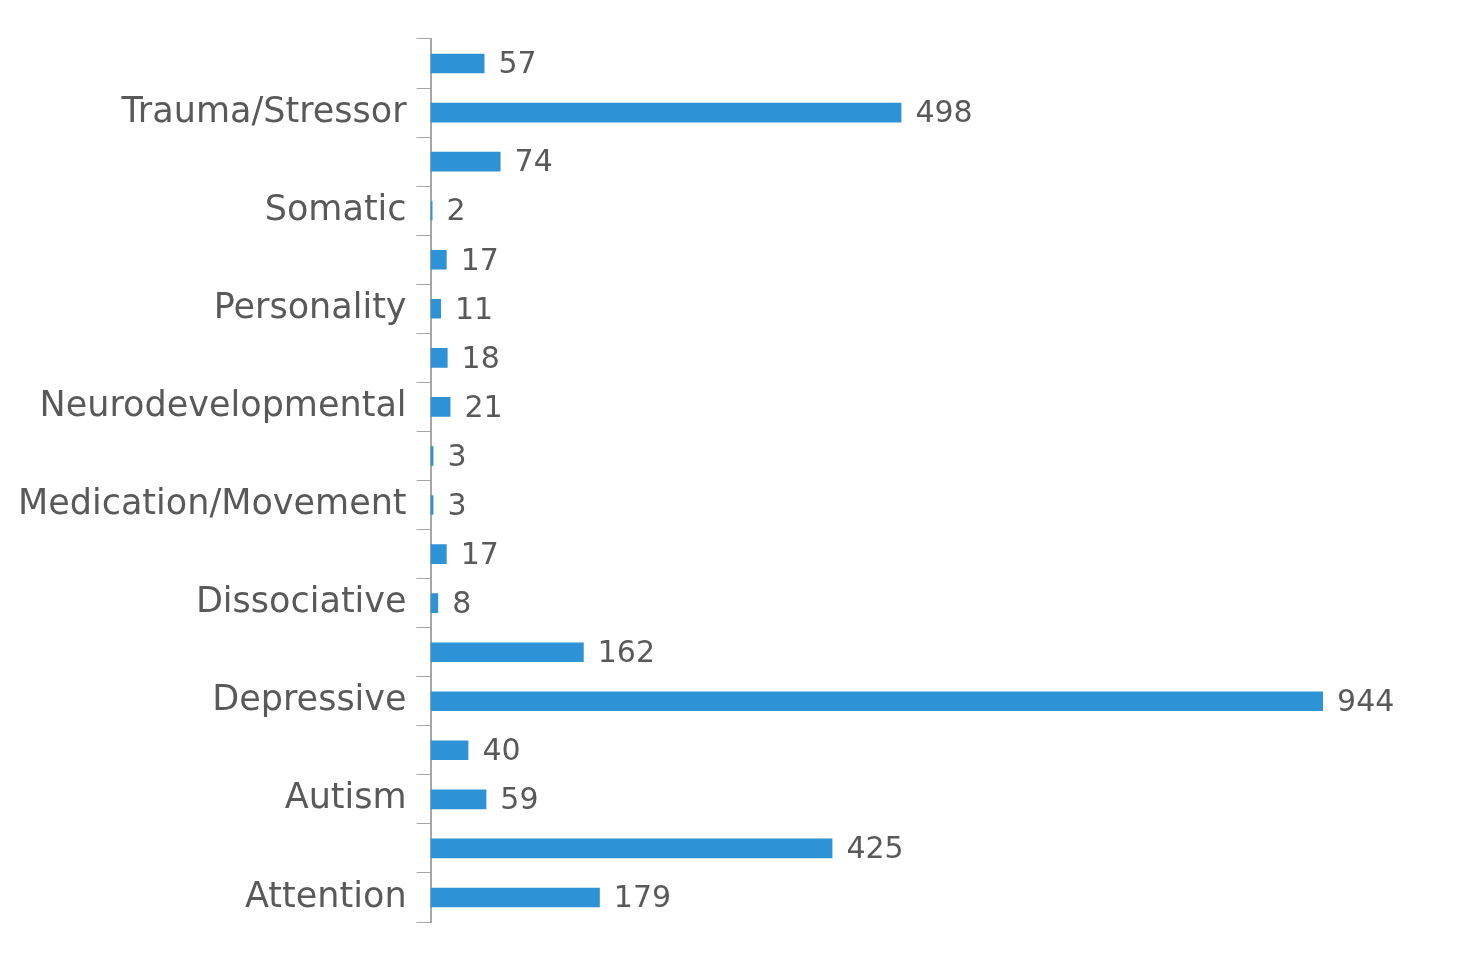 This screenshot has height=957, width=1469. I want to click on data-label: 21, so click(483, 406).